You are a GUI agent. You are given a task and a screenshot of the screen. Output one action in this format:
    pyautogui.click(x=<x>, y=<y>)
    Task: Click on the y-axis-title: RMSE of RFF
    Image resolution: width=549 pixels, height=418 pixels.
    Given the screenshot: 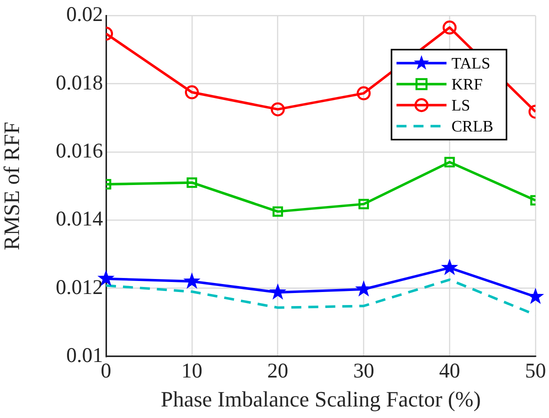 What is the action you would take?
    pyautogui.click(x=12, y=186)
    